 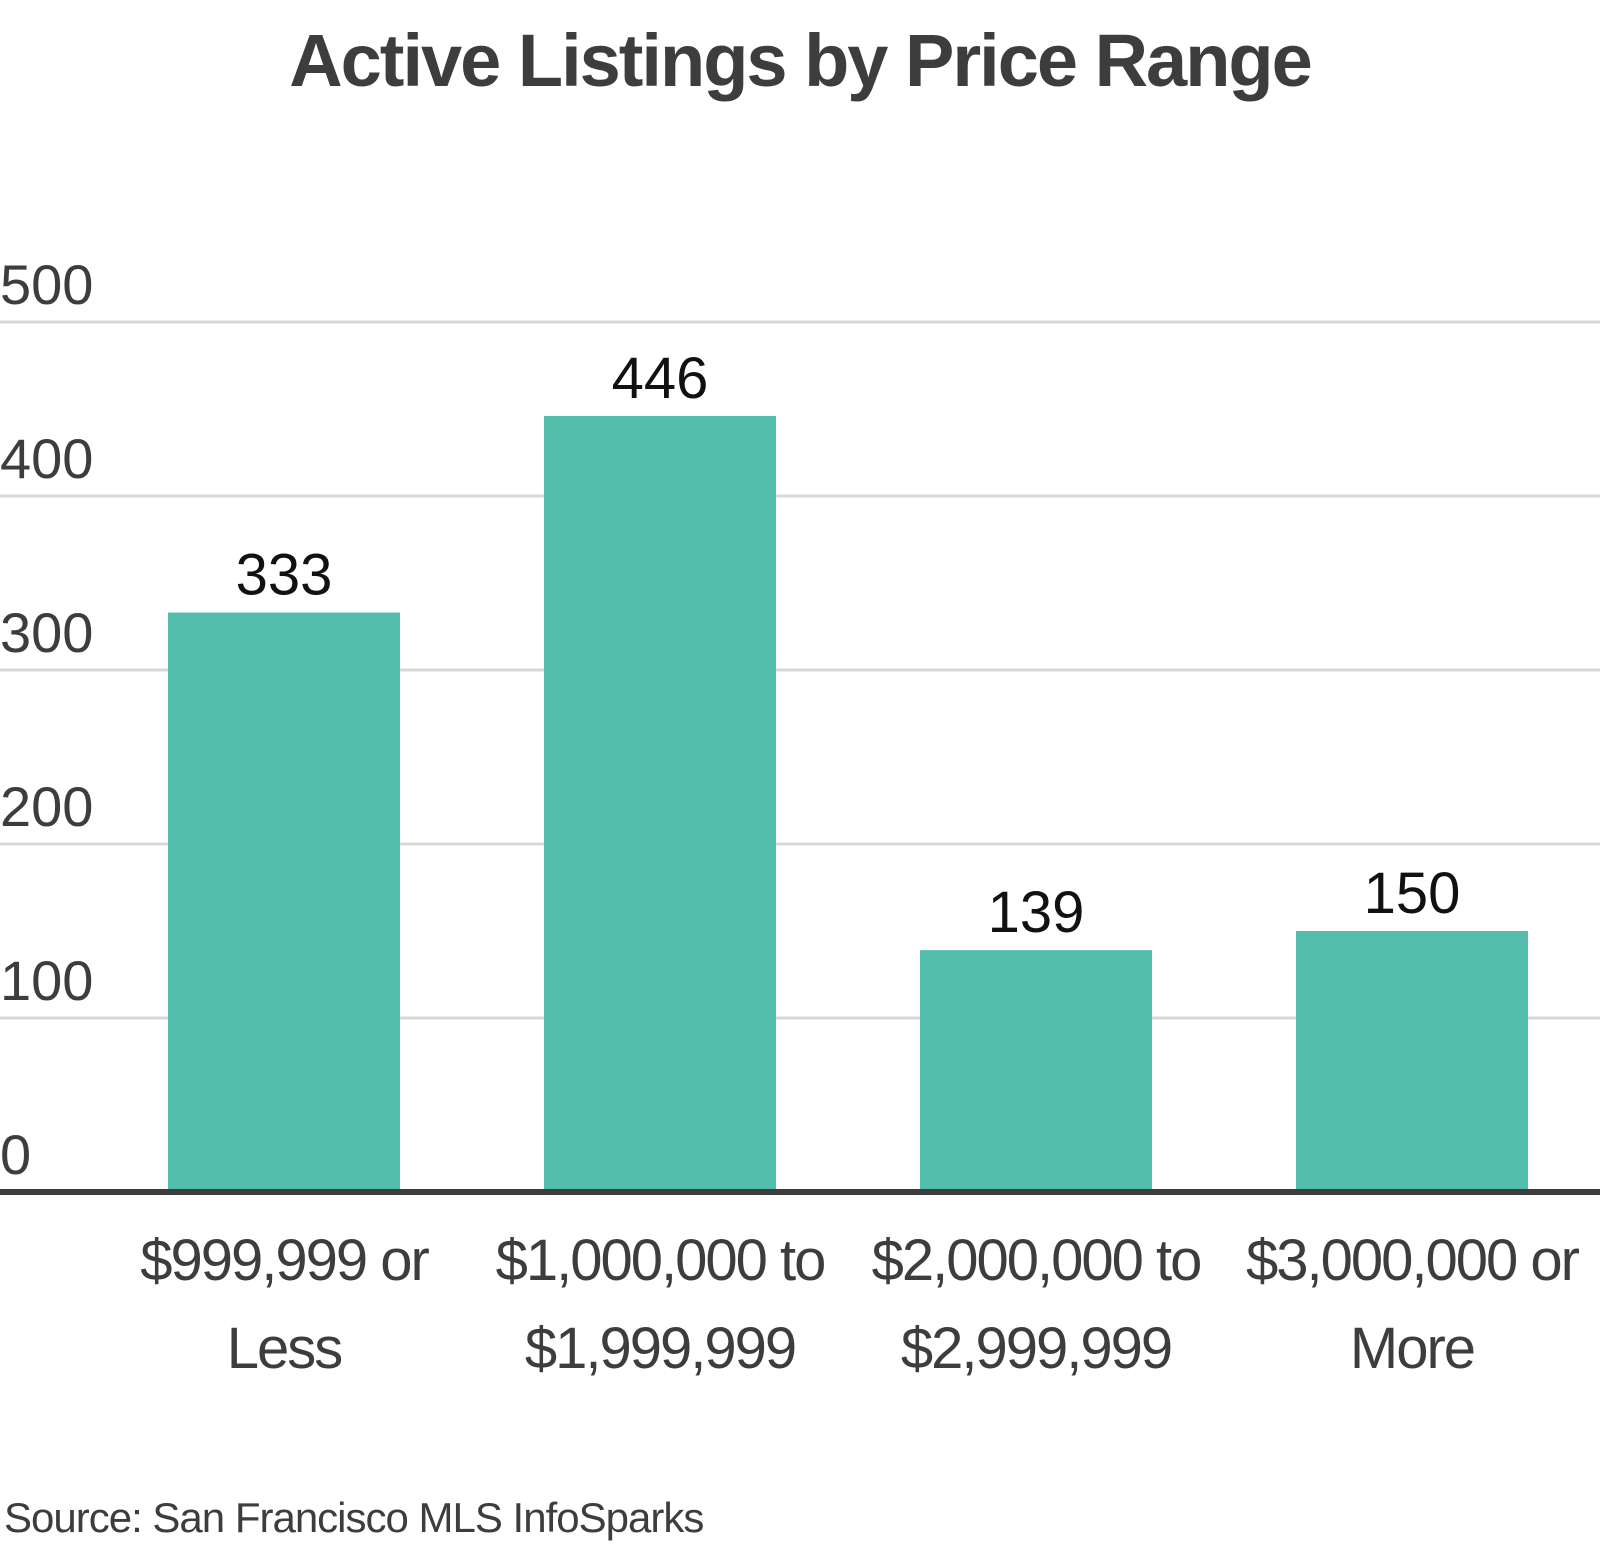 I want to click on x-tick-label: $1,000,000 to, so click(x=660, y=1260).